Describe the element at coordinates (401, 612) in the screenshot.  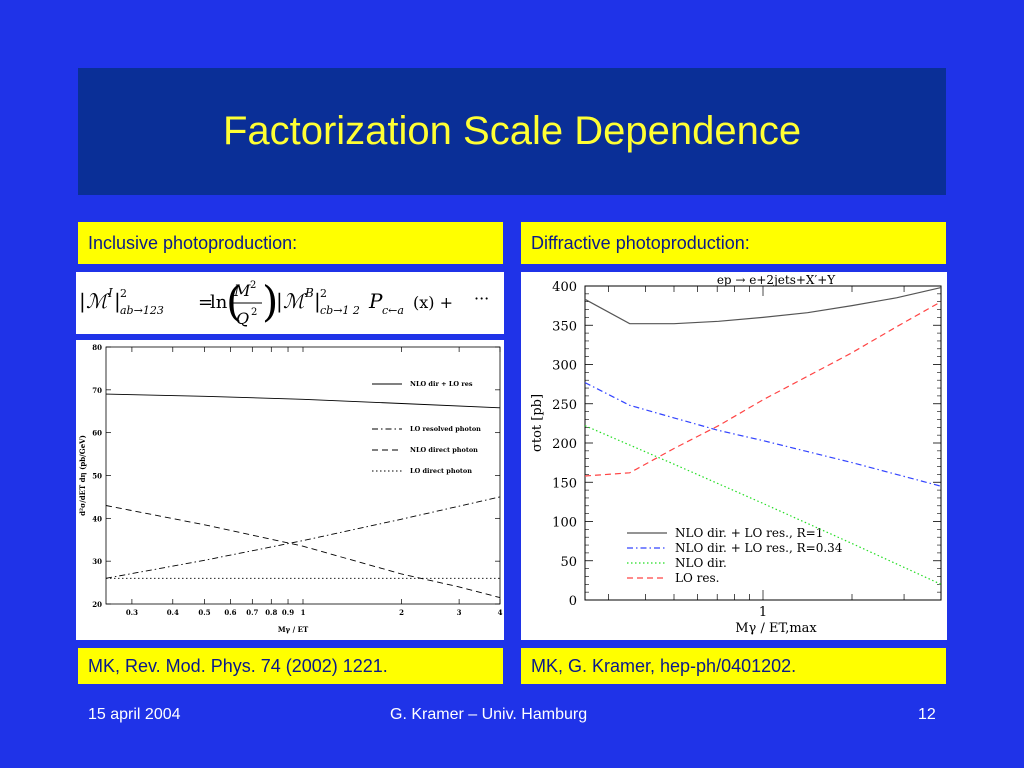
I see `x-tick-label: 2` at that location.